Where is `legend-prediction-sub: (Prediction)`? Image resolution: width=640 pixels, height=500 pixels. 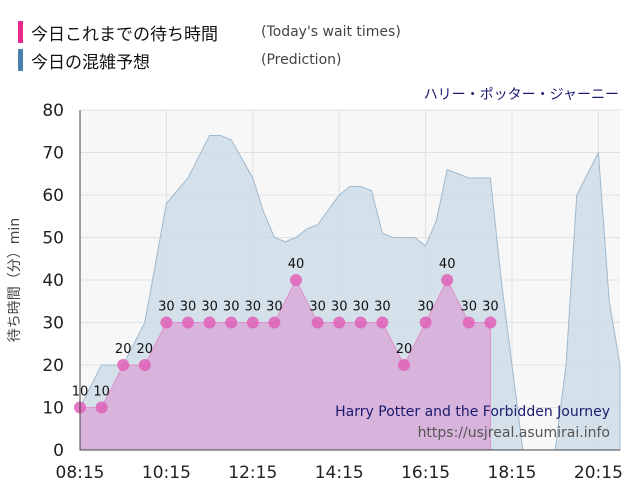
legend-prediction-sub: (Prediction) is located at coordinates (301, 60).